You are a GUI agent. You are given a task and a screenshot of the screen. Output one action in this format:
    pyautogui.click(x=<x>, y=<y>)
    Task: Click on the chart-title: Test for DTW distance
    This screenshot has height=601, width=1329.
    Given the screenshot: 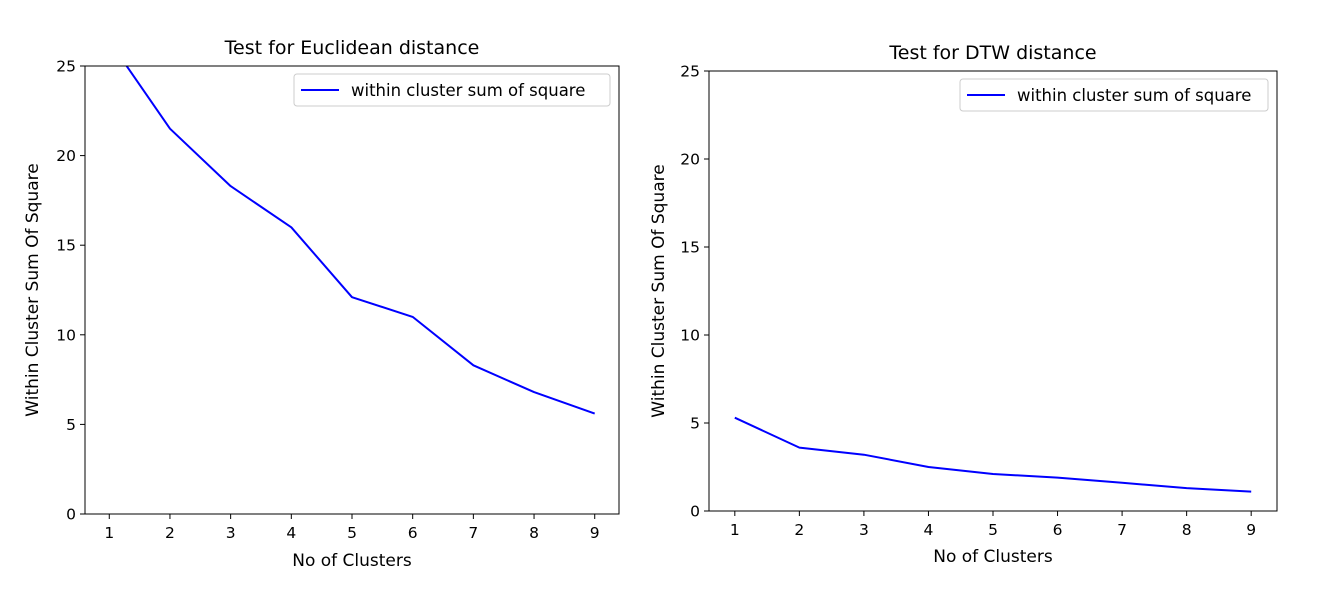 What is the action you would take?
    pyautogui.click(x=992, y=53)
    